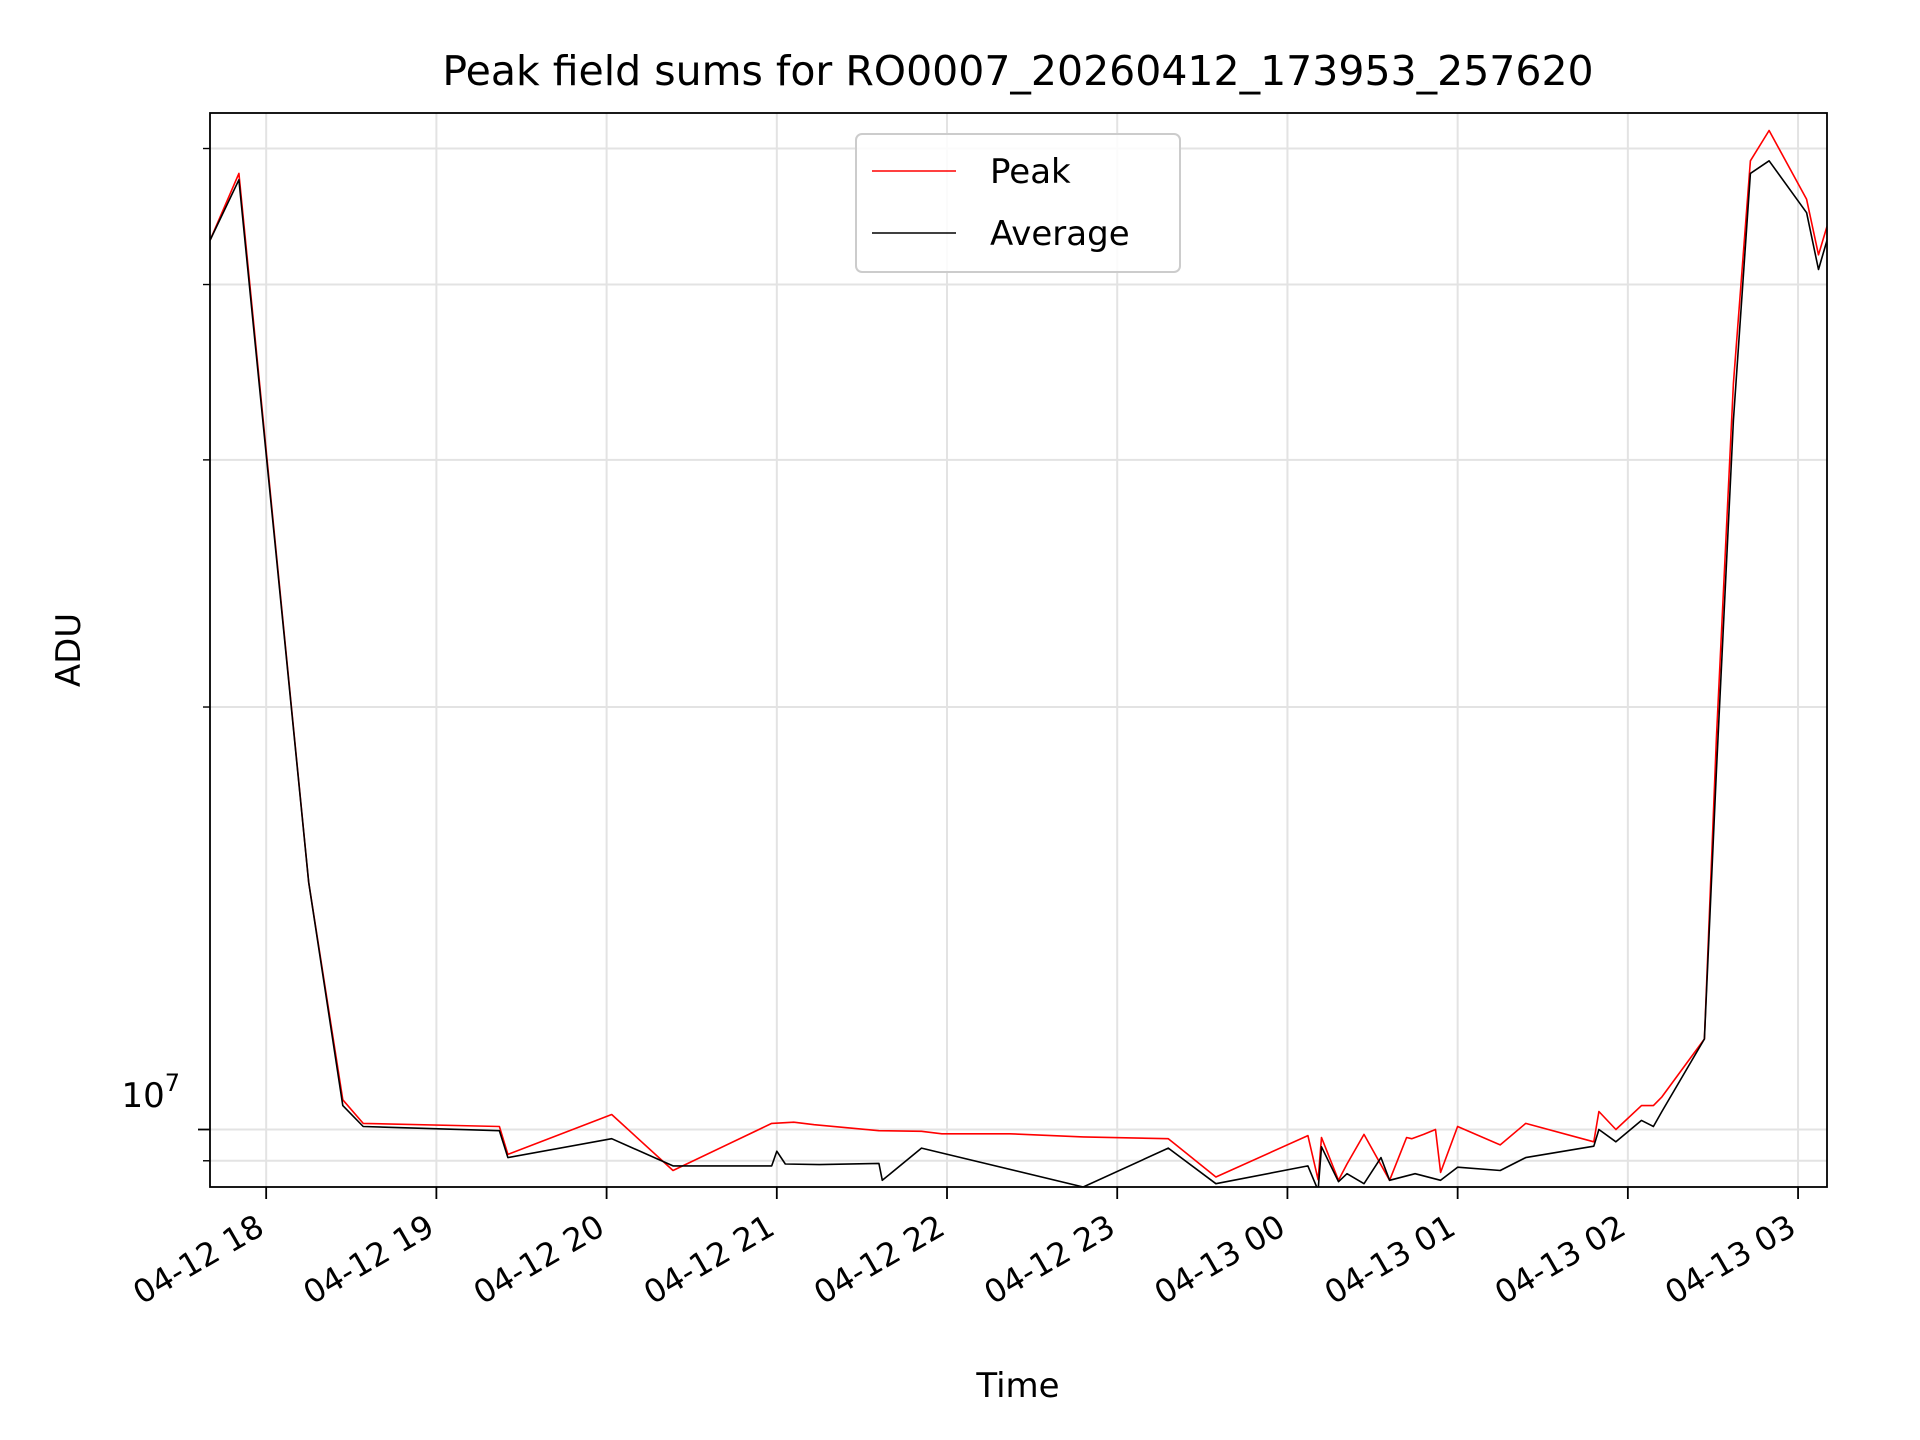 The height and width of the screenshot is (1440, 1920). What do you see at coordinates (1030, 172) in the screenshot?
I see `legend-label-peak: Peak` at bounding box center [1030, 172].